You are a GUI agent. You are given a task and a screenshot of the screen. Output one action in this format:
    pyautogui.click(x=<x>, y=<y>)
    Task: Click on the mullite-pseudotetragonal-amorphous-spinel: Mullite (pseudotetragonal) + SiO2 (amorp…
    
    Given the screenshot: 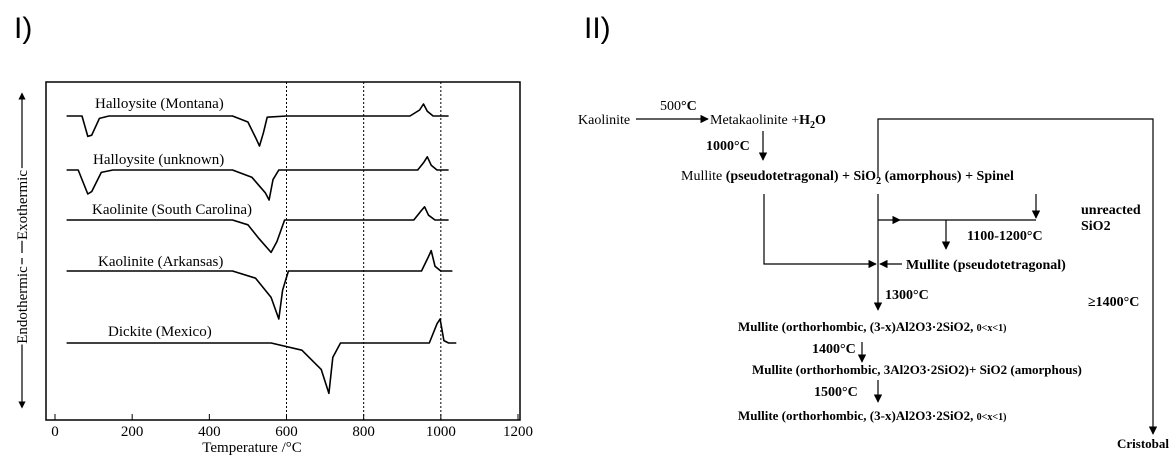 What is the action you would take?
    pyautogui.click(x=847, y=178)
    